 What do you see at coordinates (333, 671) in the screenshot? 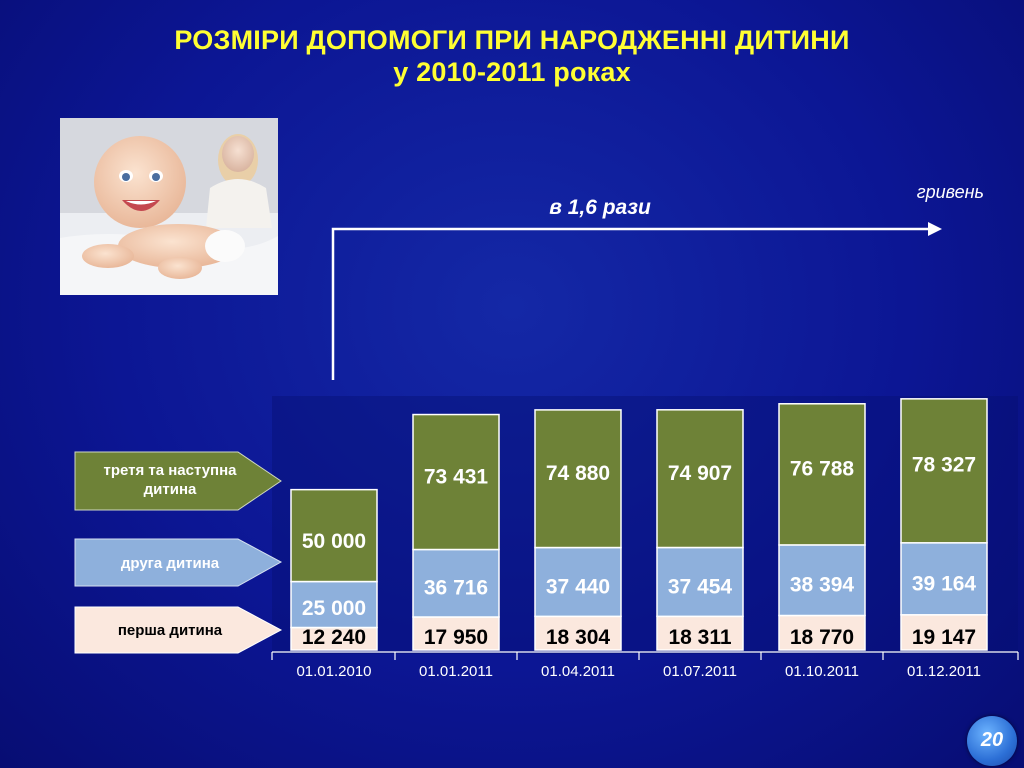
I see `category-label: 01.01.2010` at bounding box center [333, 671].